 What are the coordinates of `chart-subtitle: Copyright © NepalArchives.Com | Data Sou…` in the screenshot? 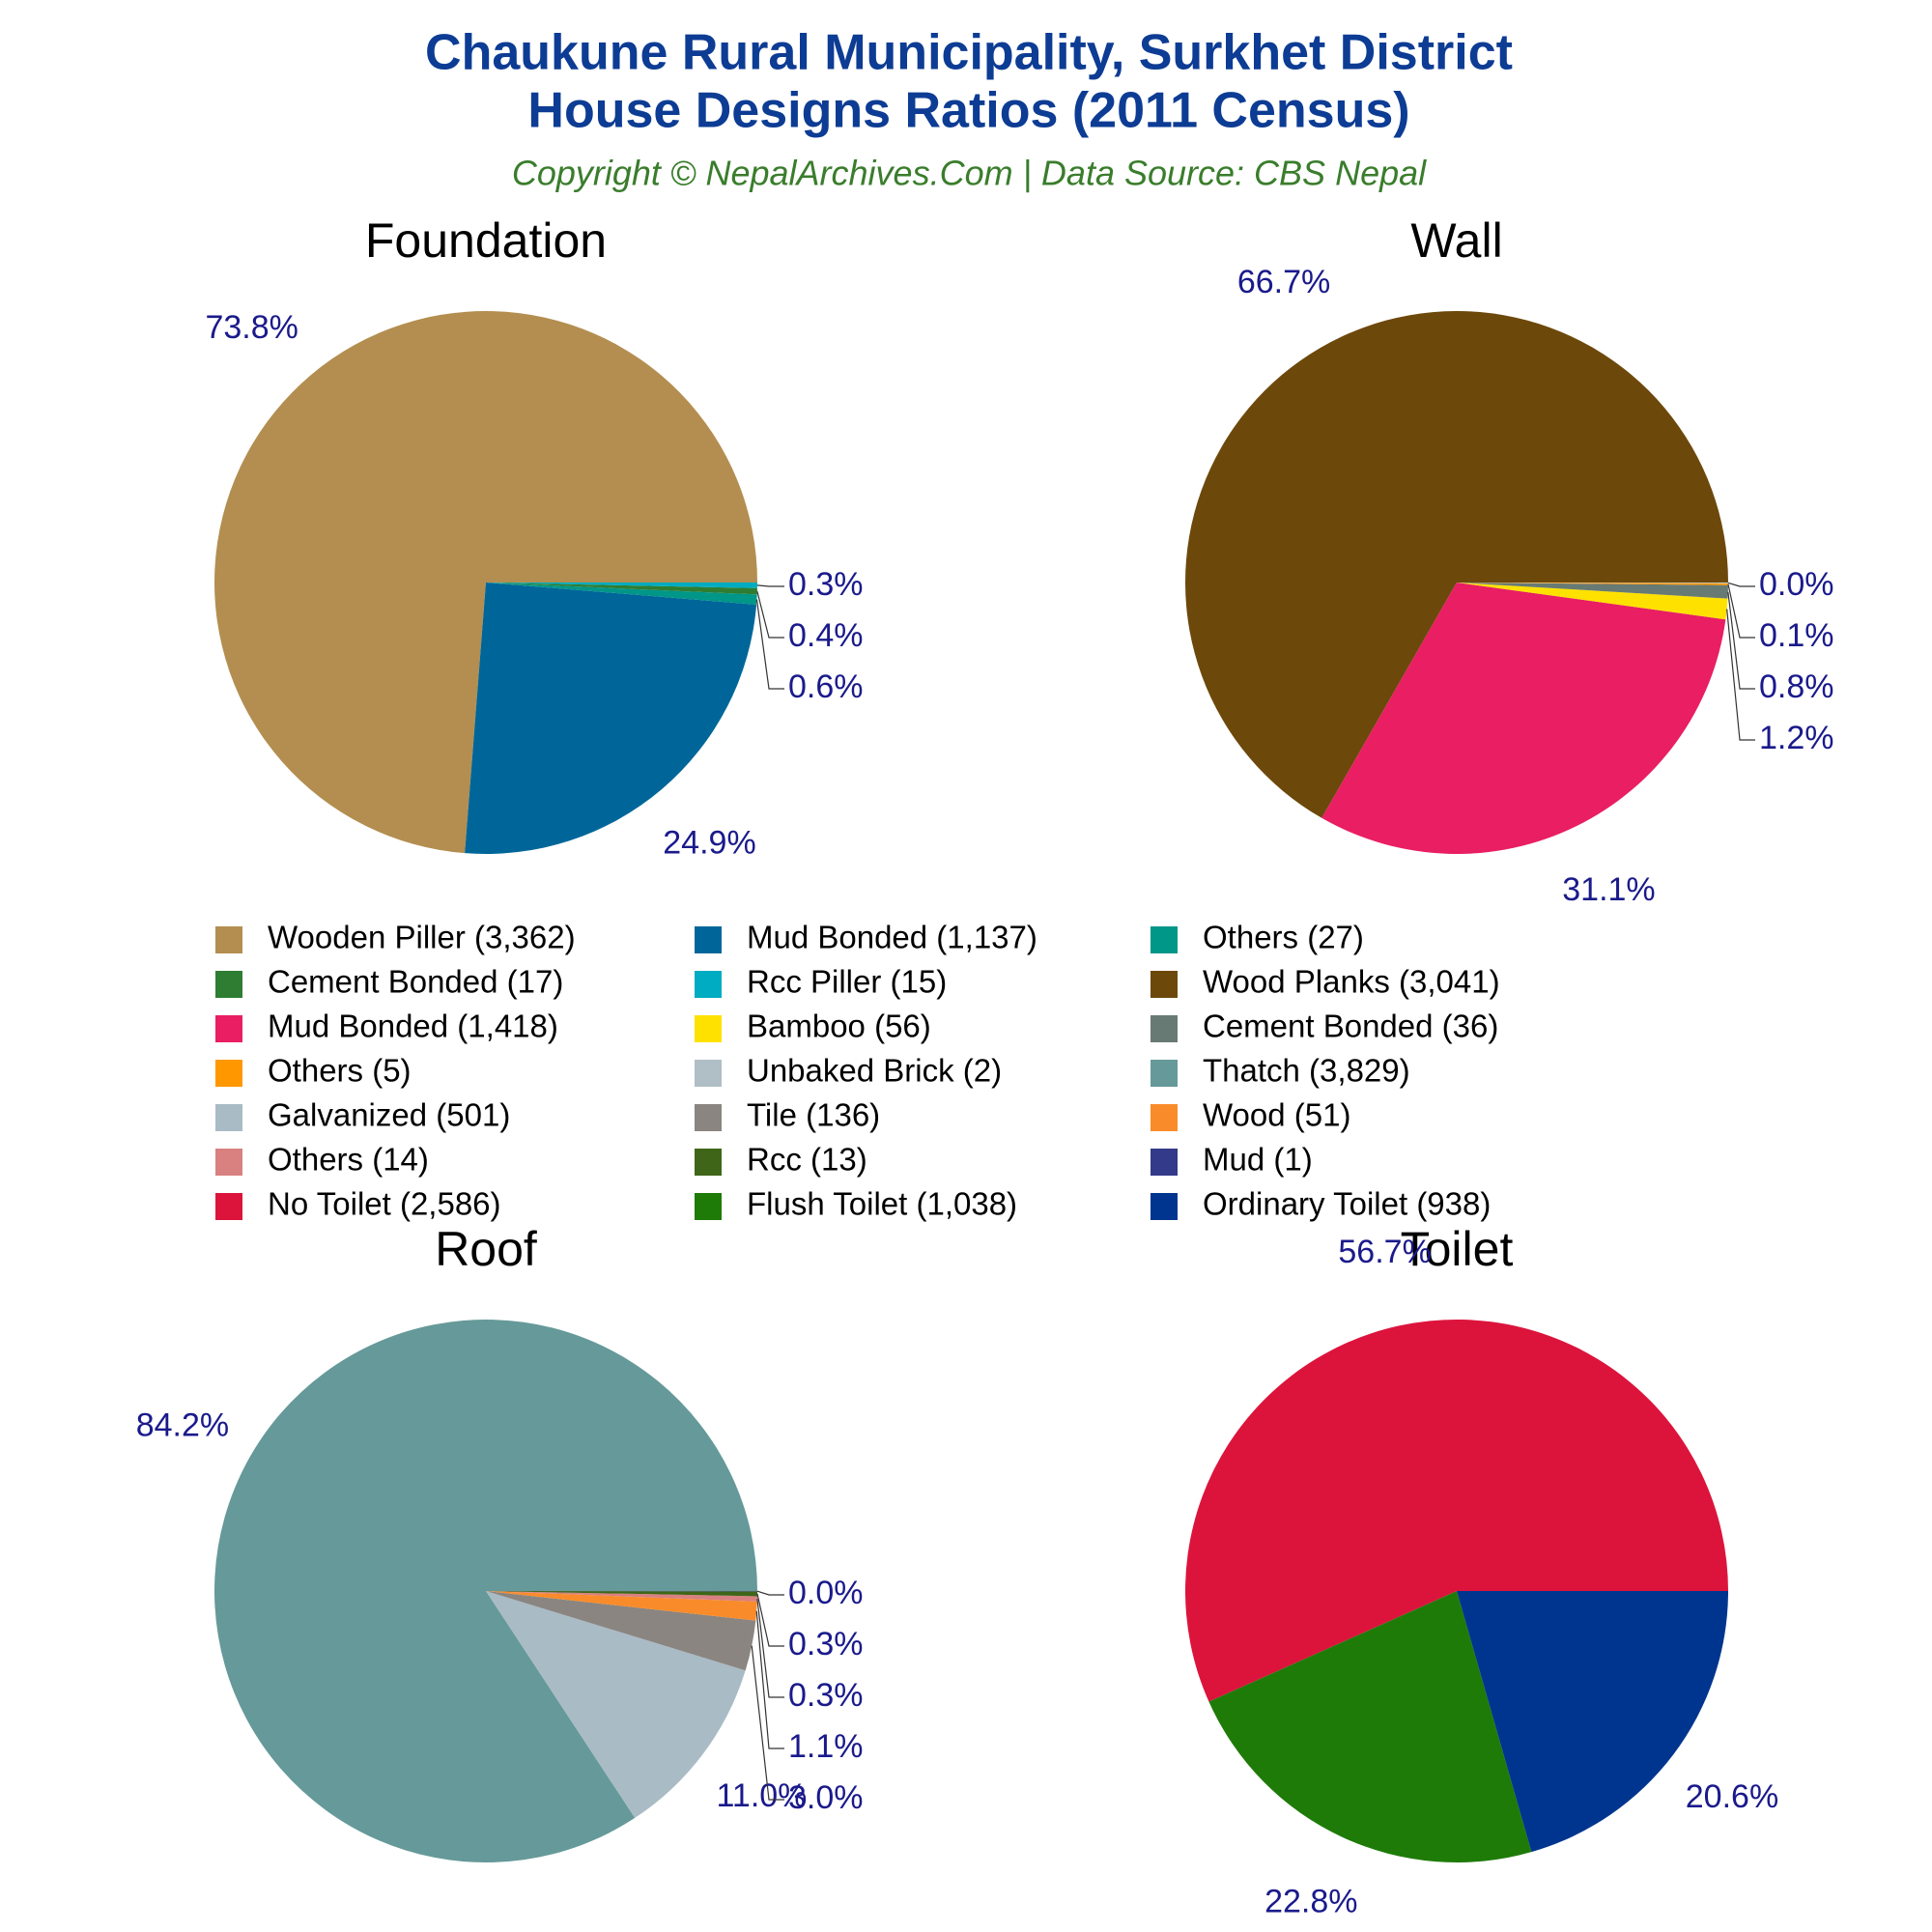 It's located at (969, 173).